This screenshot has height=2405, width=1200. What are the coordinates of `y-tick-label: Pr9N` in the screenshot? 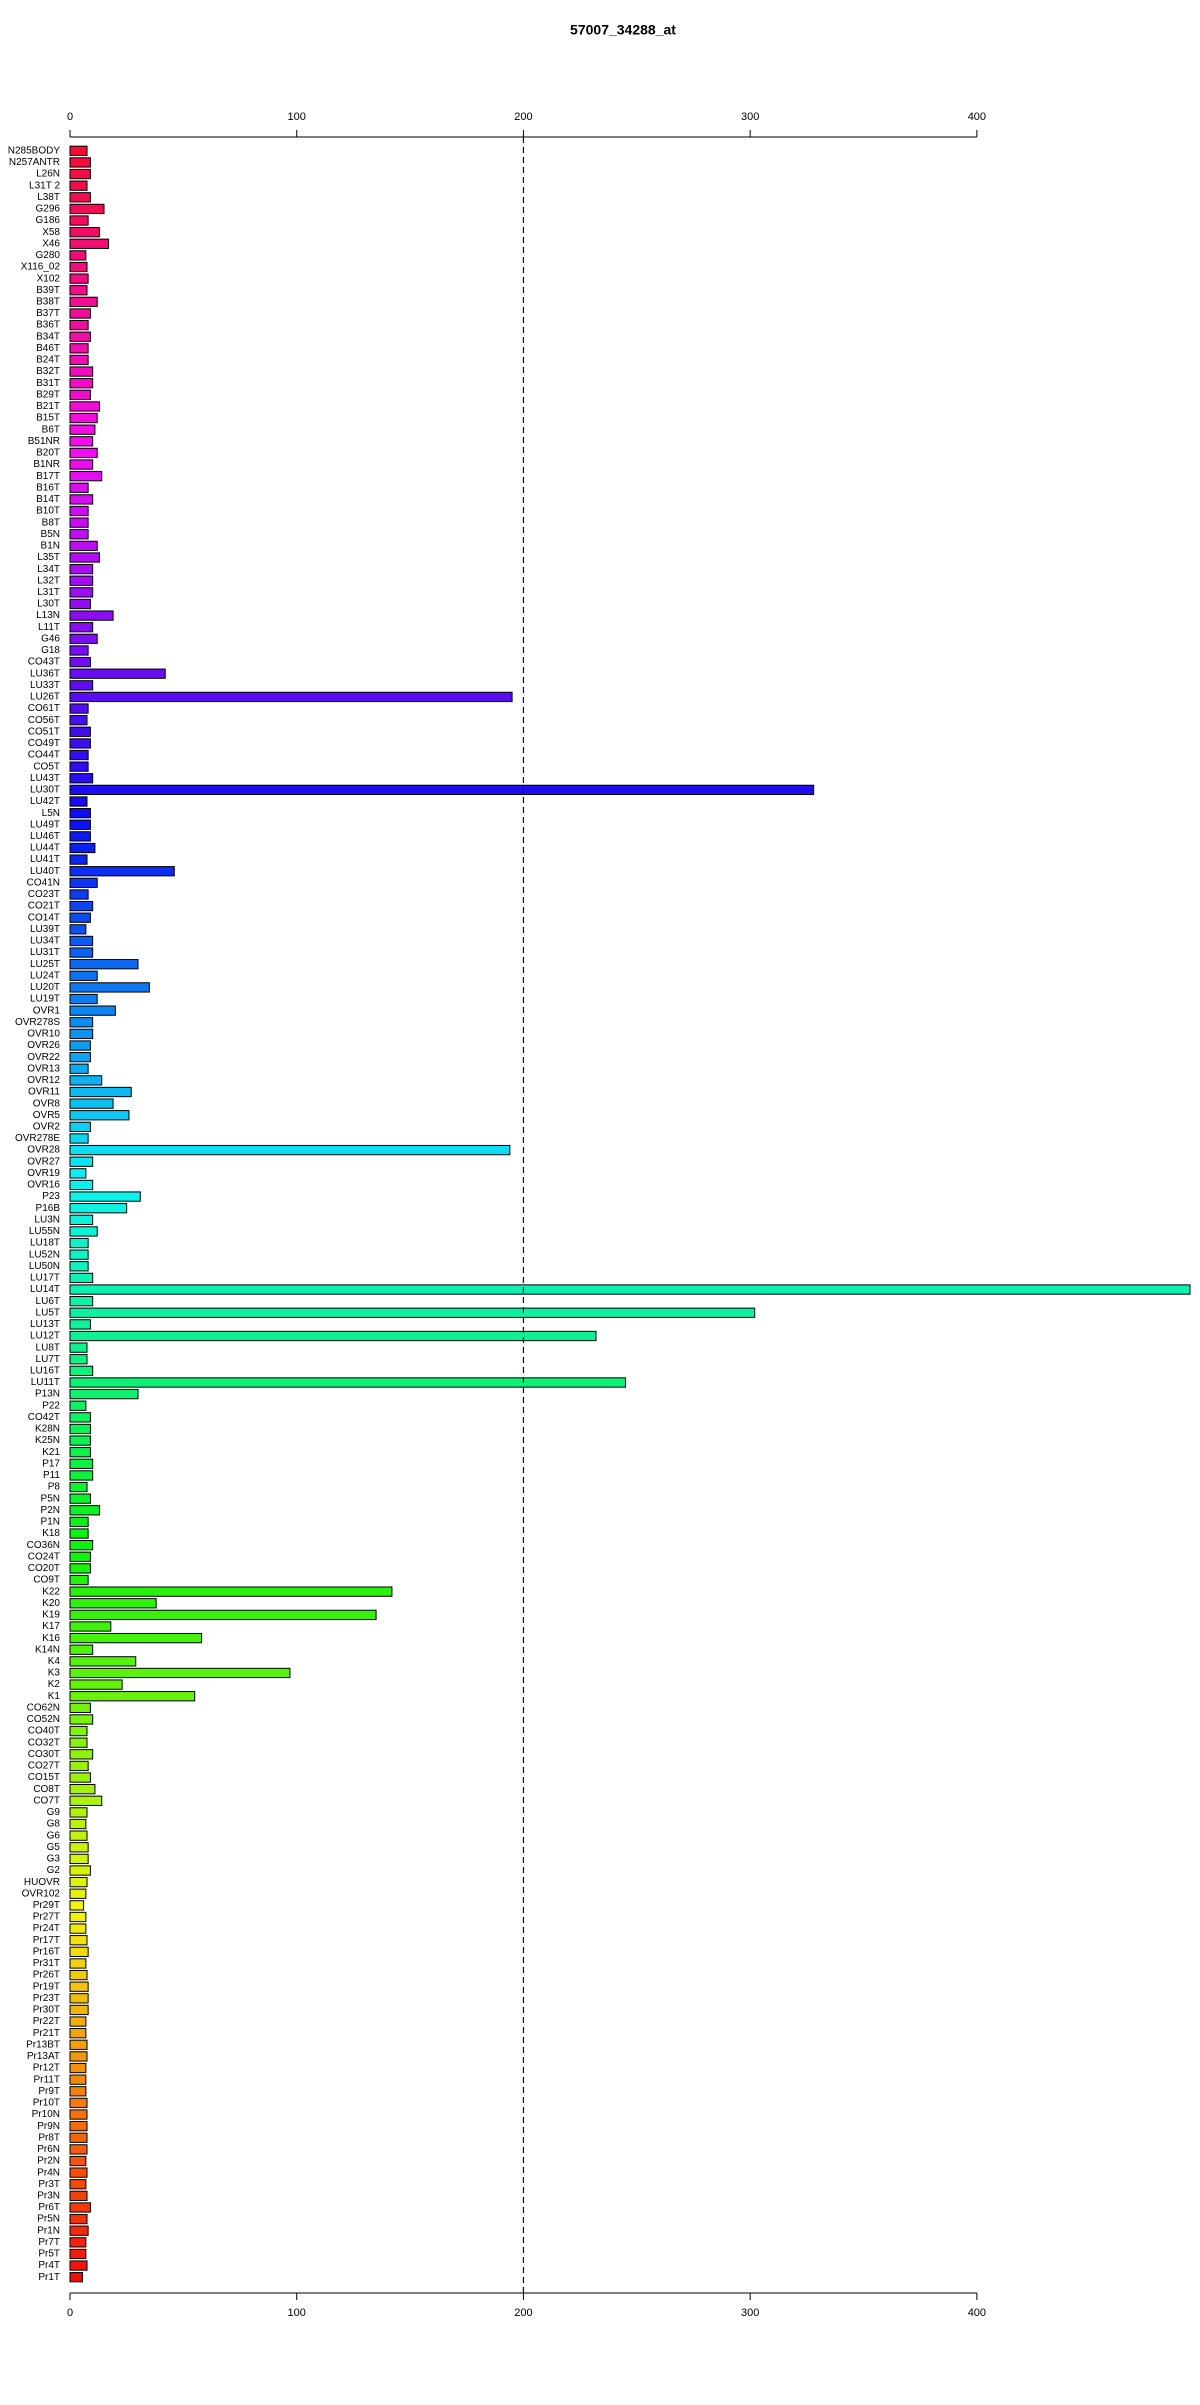 It's located at (48, 2126).